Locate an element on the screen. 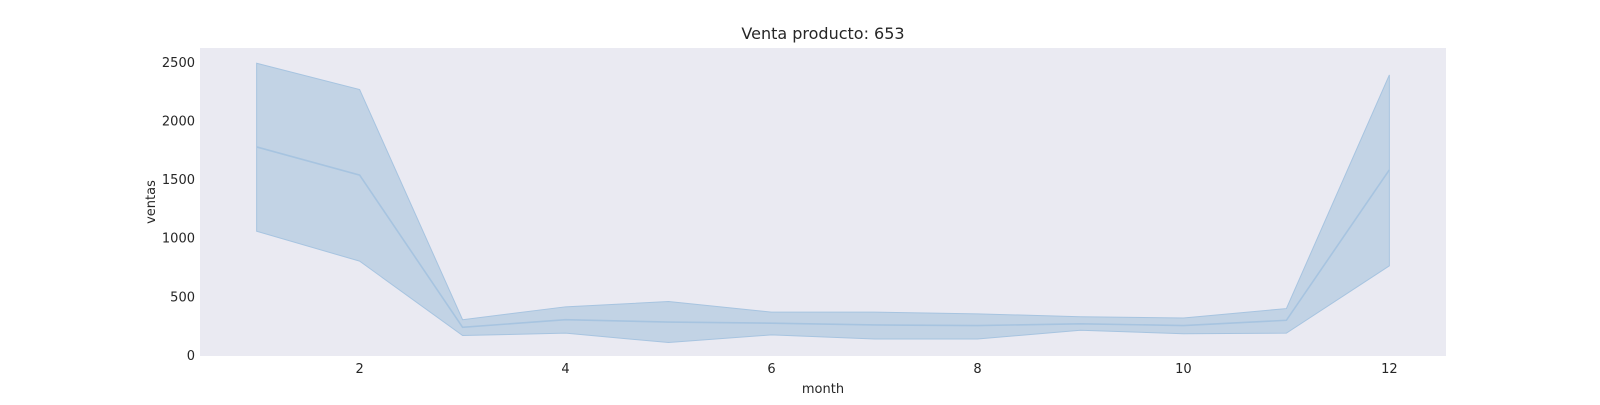 This screenshot has height=405, width=1600. y-tick-label: 2000 is located at coordinates (178, 122).